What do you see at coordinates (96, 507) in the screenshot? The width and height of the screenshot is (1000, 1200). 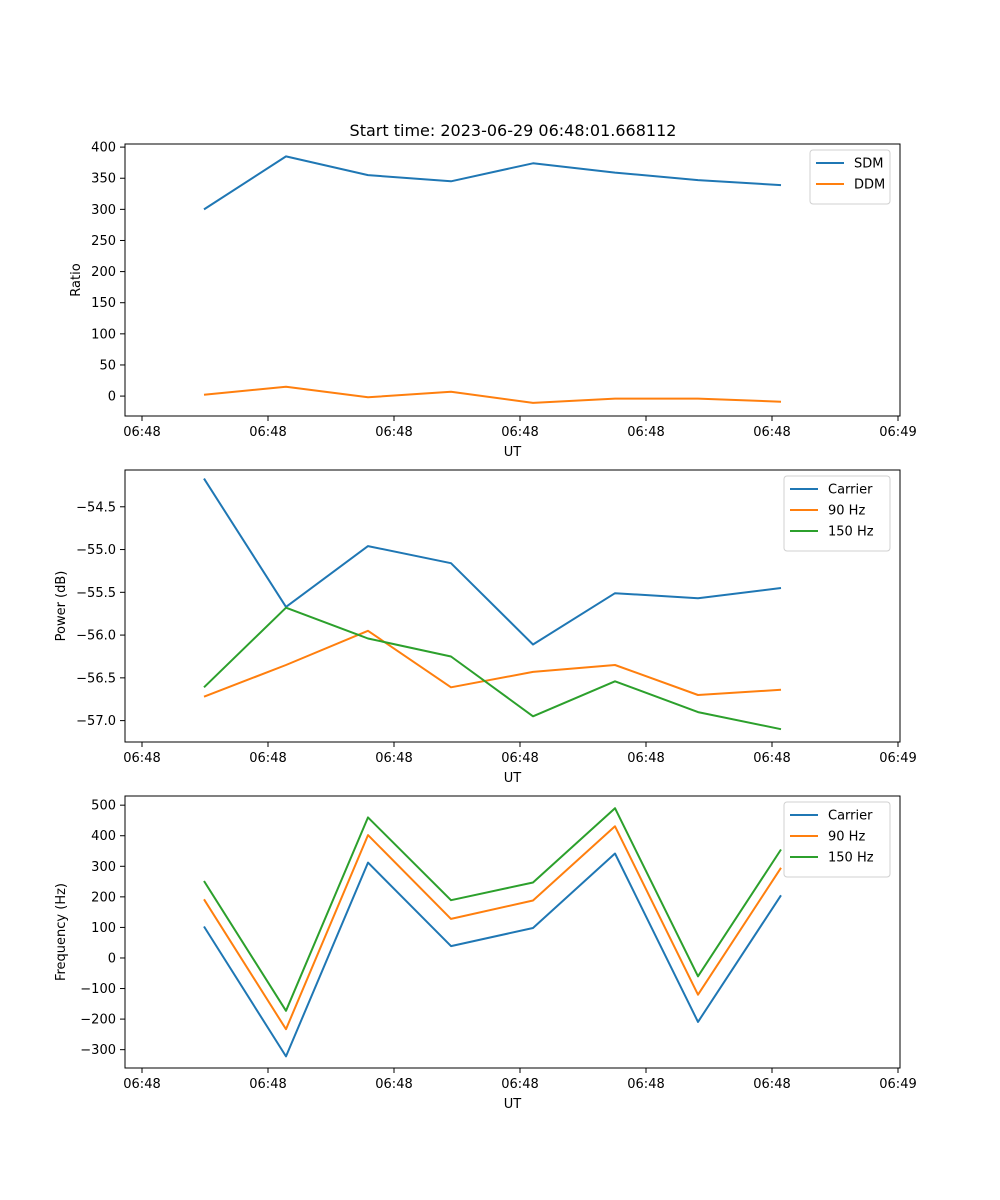 I see `y-tick-label: −54.5` at bounding box center [96, 507].